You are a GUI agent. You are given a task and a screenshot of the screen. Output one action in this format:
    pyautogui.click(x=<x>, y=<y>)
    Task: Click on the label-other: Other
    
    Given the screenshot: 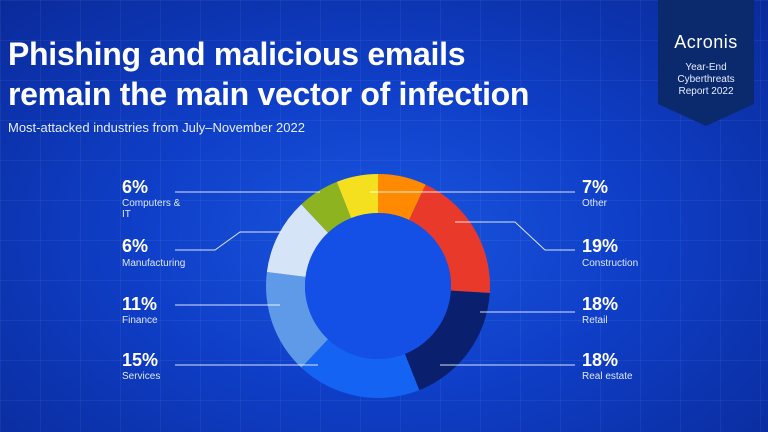 What is the action you would take?
    pyautogui.click(x=595, y=203)
    